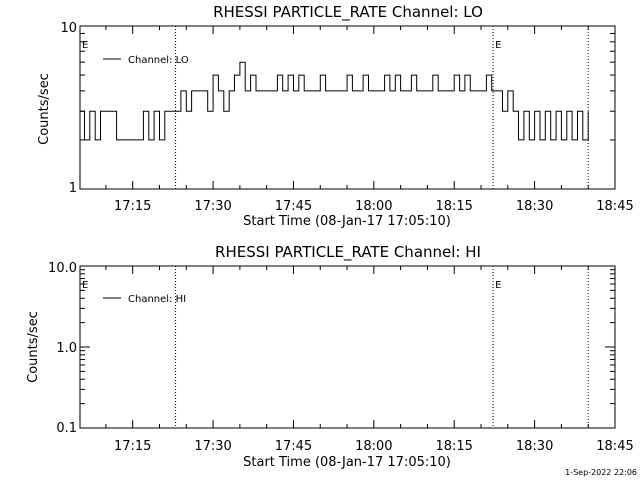 This screenshot has height=480, width=640. What do you see at coordinates (73, 188) in the screenshot?
I see `y-tick-label: 1` at bounding box center [73, 188].